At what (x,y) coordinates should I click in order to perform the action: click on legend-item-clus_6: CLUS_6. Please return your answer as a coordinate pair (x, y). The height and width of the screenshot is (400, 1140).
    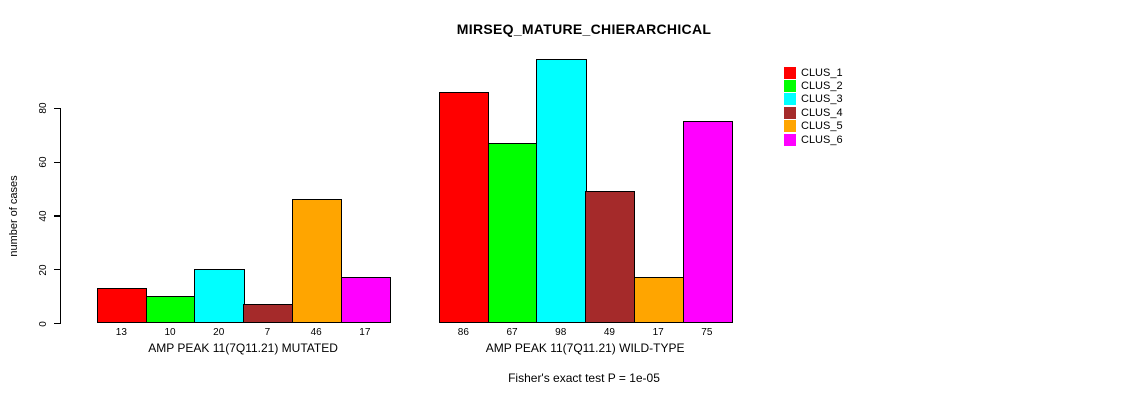
    Looking at the image, I should click on (813, 139).